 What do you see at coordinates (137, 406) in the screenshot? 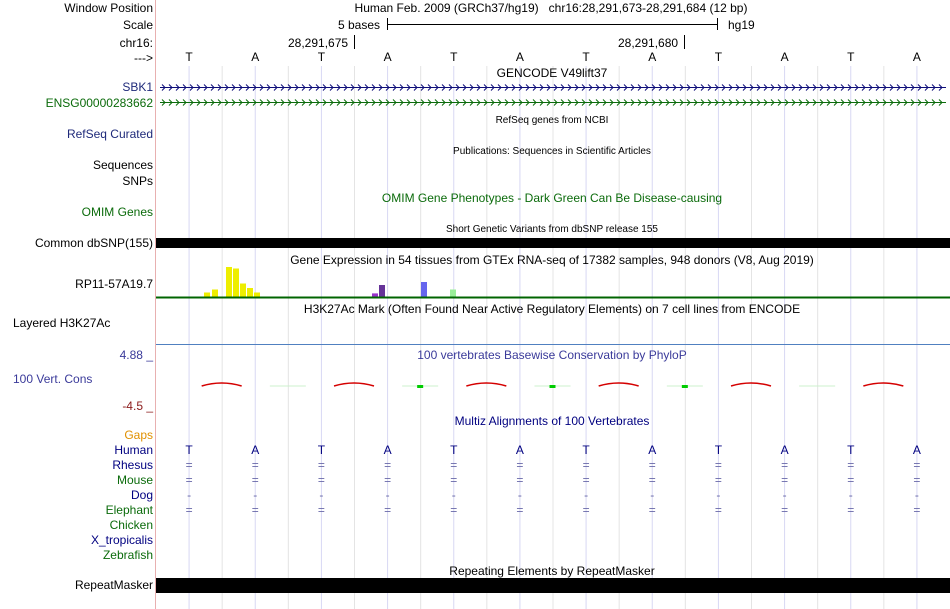
I see `phylop-min-label: -4.5 _` at bounding box center [137, 406].